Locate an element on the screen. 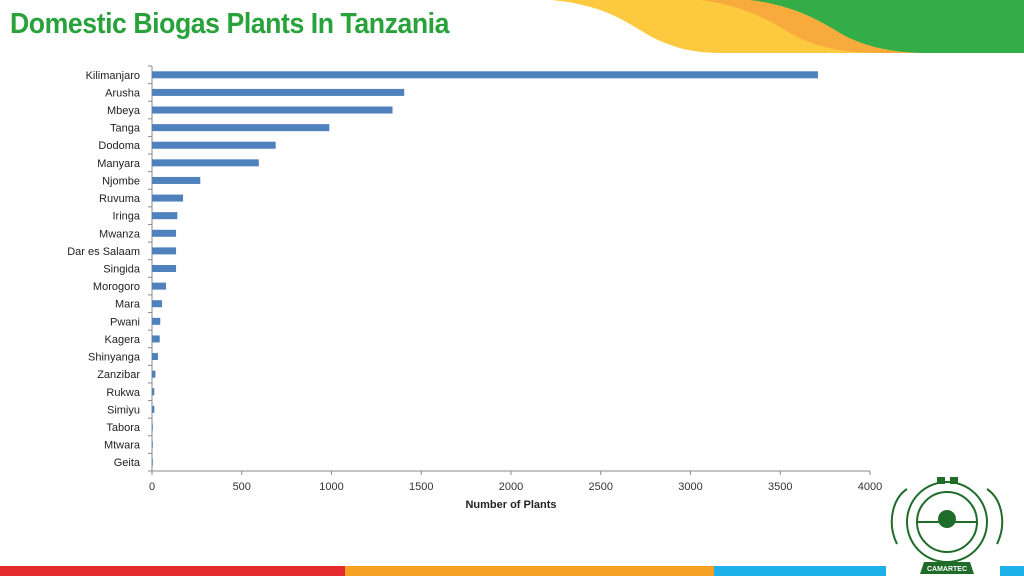 This screenshot has height=576, width=1024. category-label: Dodoma is located at coordinates (119, 146).